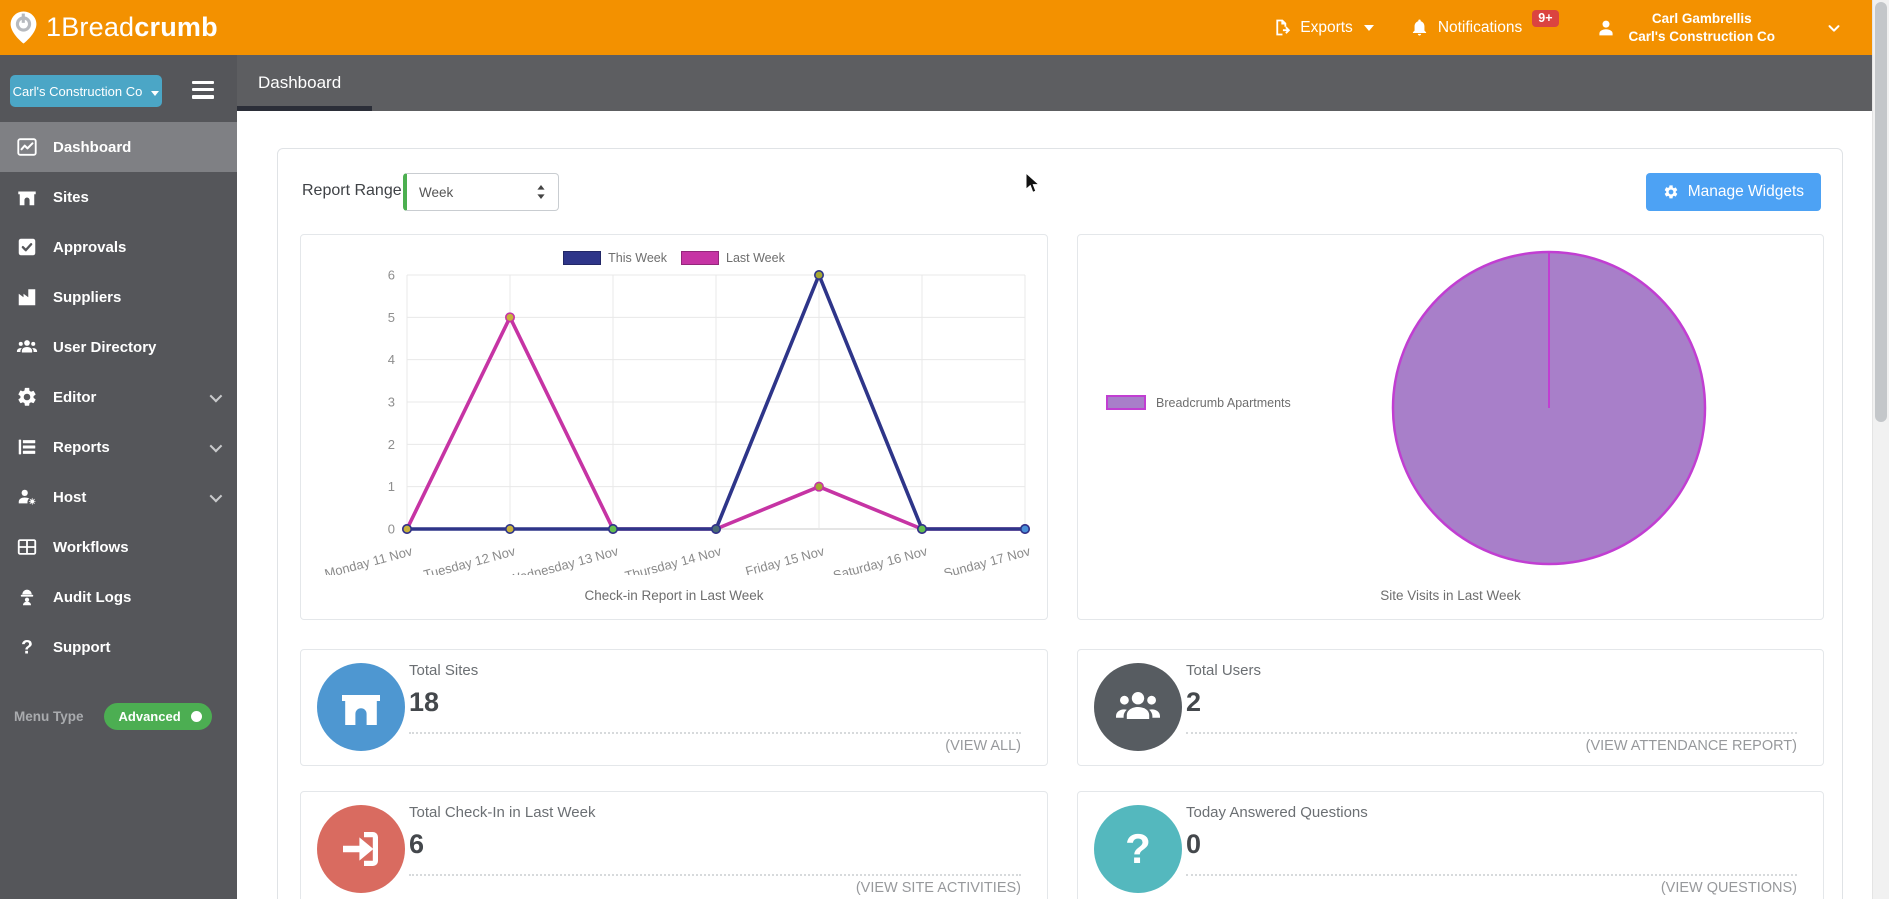  I want to click on svg-text: 0, so click(391, 529).